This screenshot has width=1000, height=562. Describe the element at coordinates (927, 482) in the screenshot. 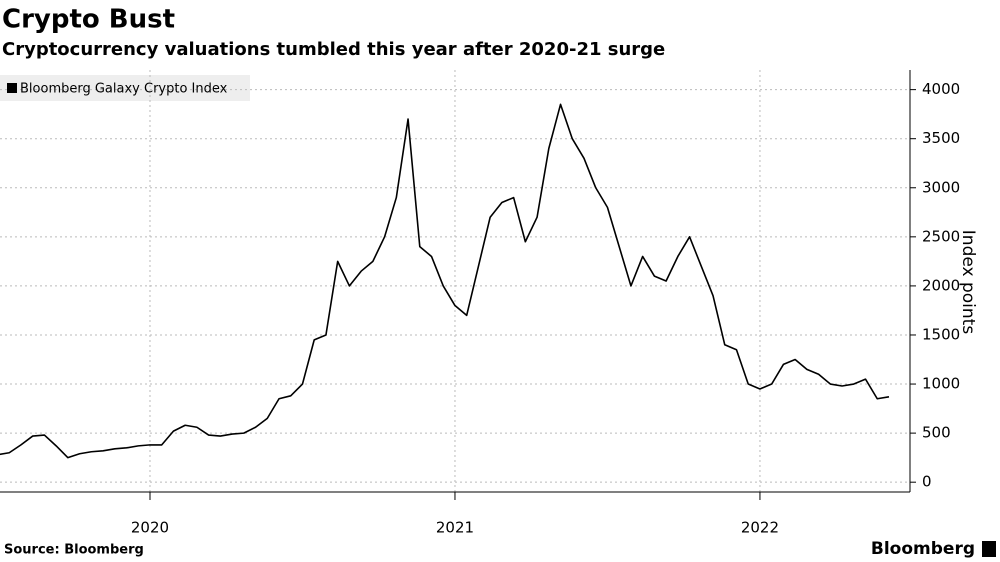

I see `y-tick-label: 0` at that location.